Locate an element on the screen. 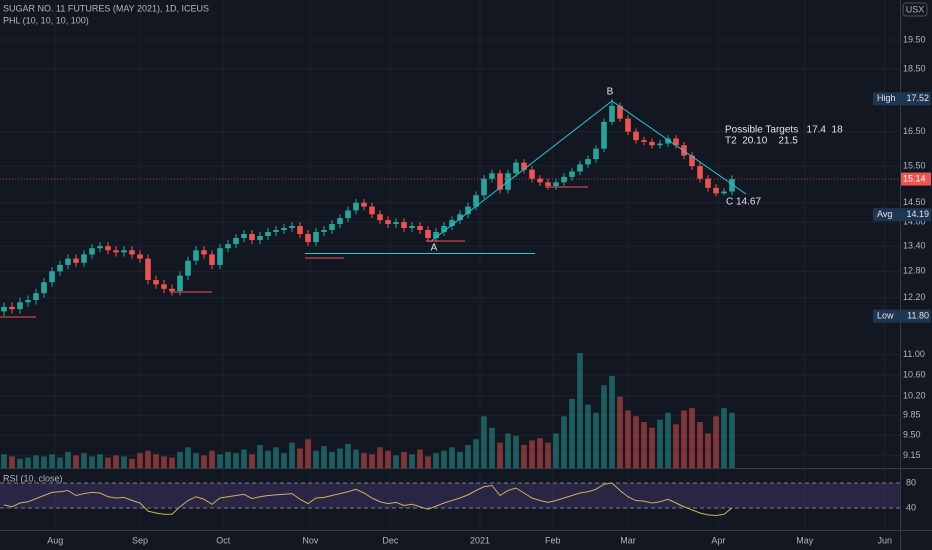  y-tick-label: 9.85 is located at coordinates (912, 415).